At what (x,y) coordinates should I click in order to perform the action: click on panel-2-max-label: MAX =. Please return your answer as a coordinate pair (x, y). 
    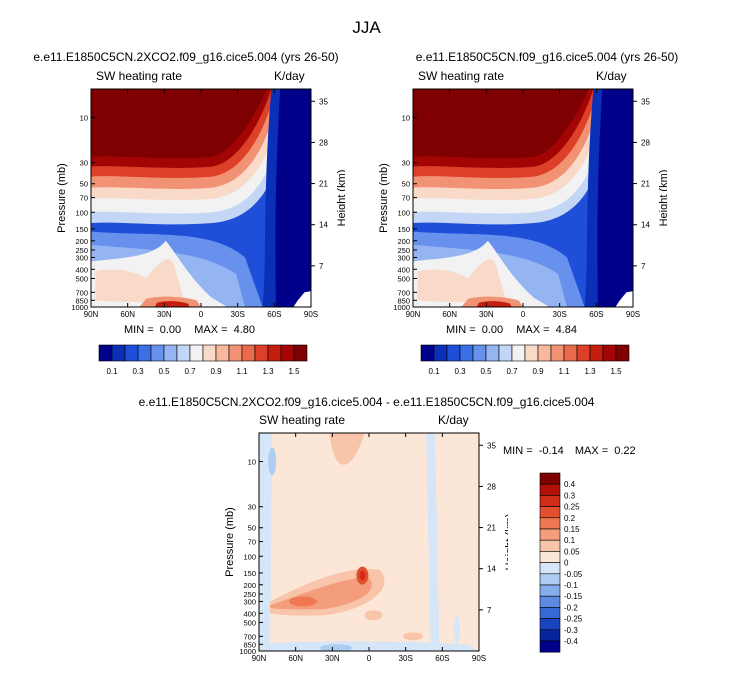
    Looking at the image, I should click on (533, 330).